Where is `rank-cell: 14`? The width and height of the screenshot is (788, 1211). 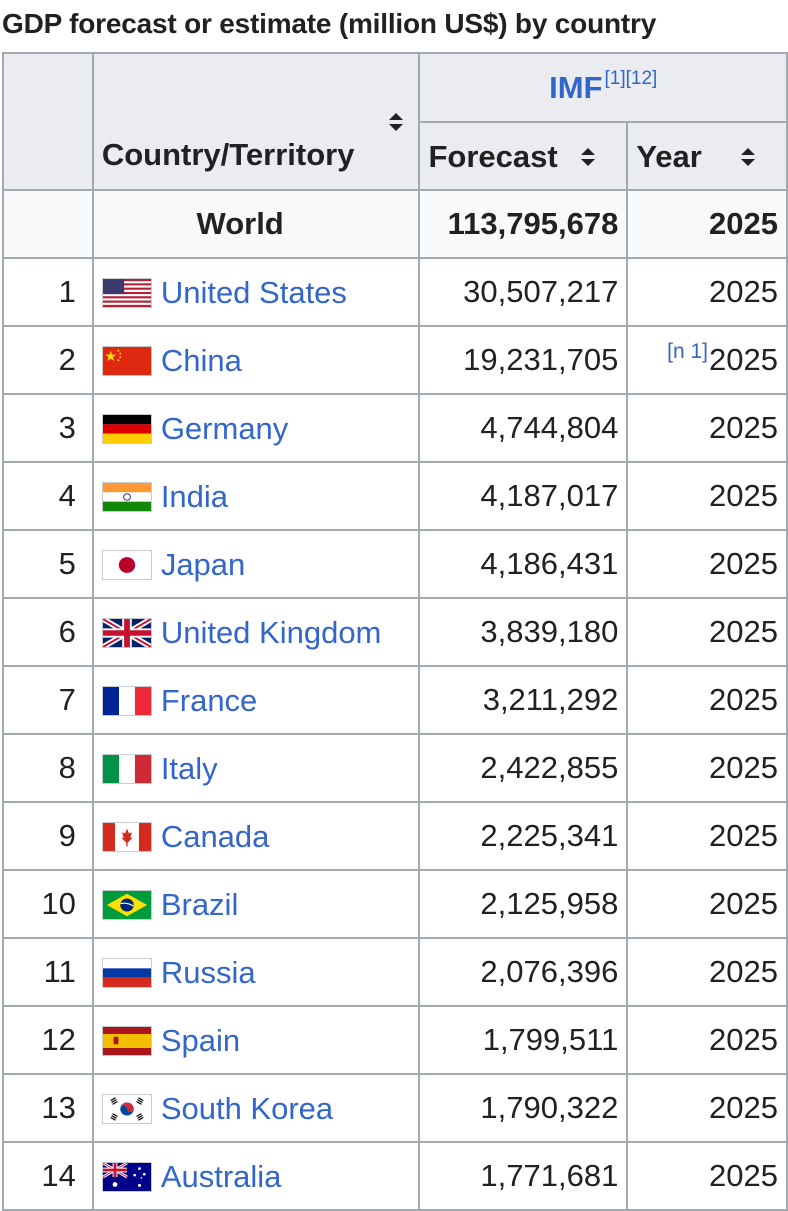
rank-cell: 14 is located at coordinates (48, 1176).